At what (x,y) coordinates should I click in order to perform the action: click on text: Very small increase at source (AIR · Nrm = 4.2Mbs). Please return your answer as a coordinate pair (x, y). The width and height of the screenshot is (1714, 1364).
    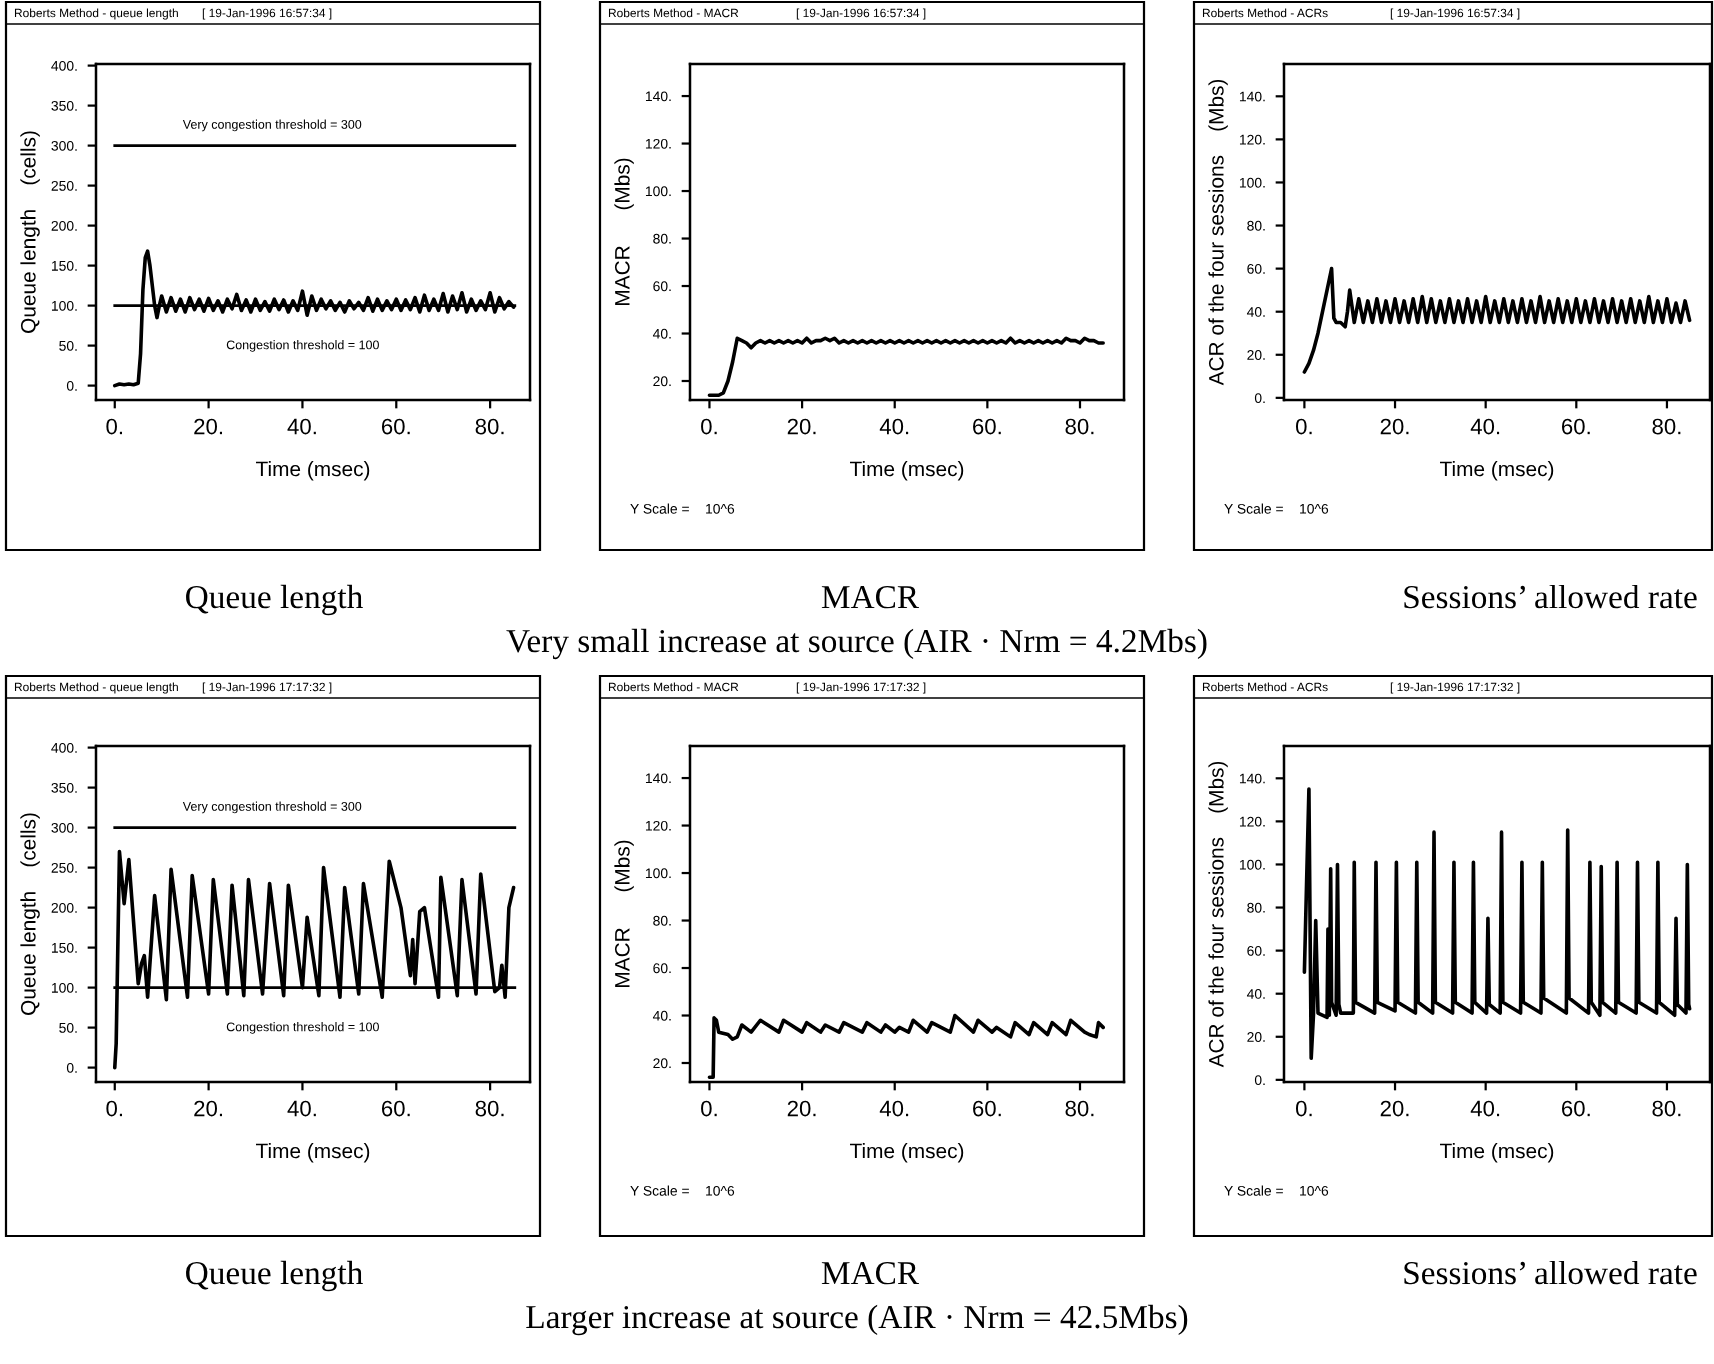
    Looking at the image, I should click on (856, 644).